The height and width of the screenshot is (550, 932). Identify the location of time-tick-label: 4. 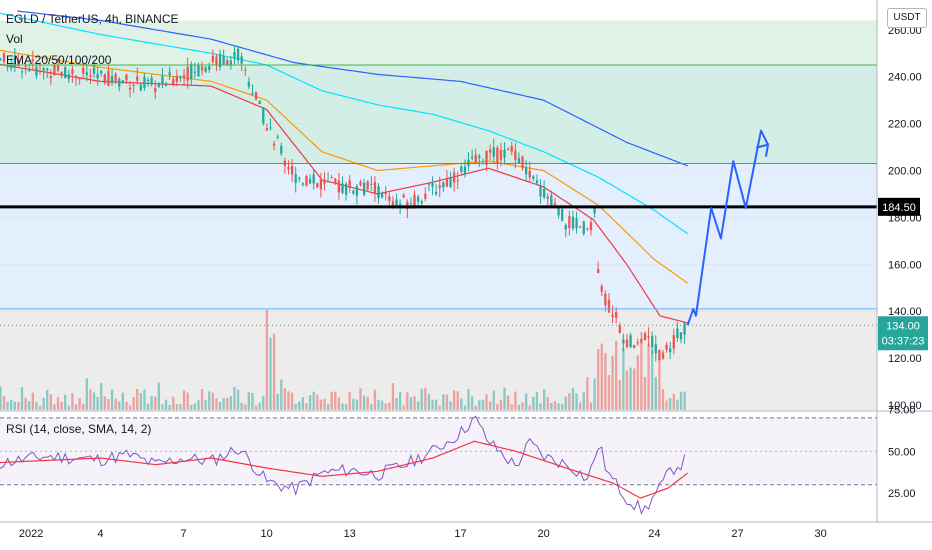
(100, 534).